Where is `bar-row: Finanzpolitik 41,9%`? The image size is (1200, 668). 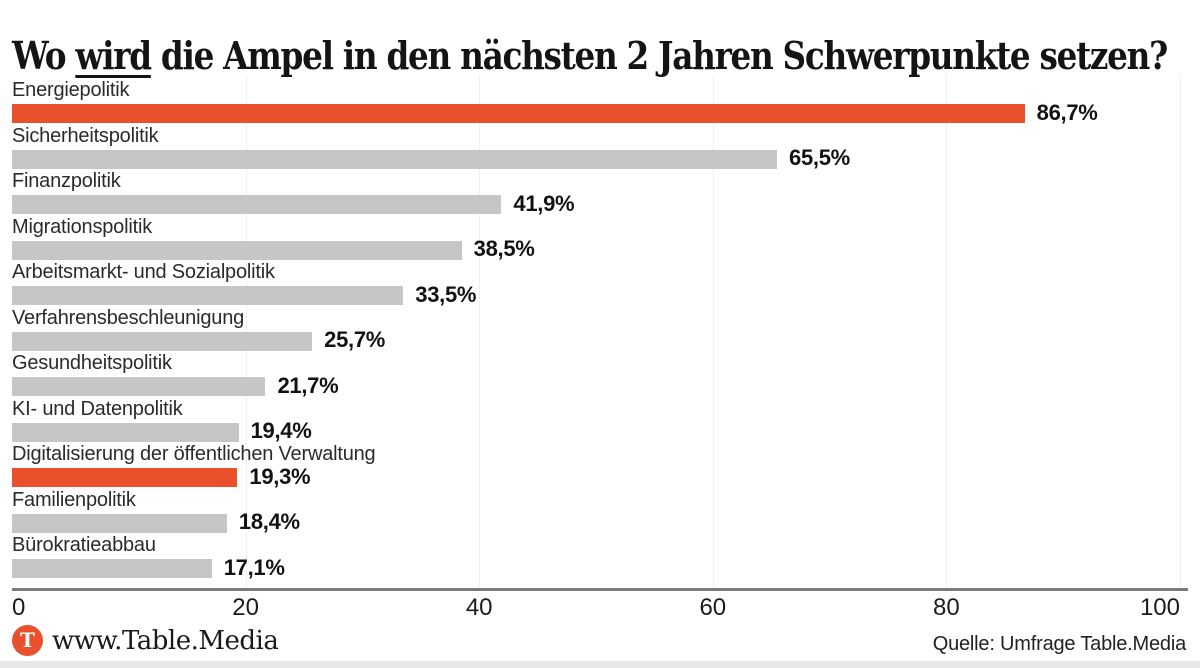 bar-row: Finanzpolitik 41,9% is located at coordinates (596, 192).